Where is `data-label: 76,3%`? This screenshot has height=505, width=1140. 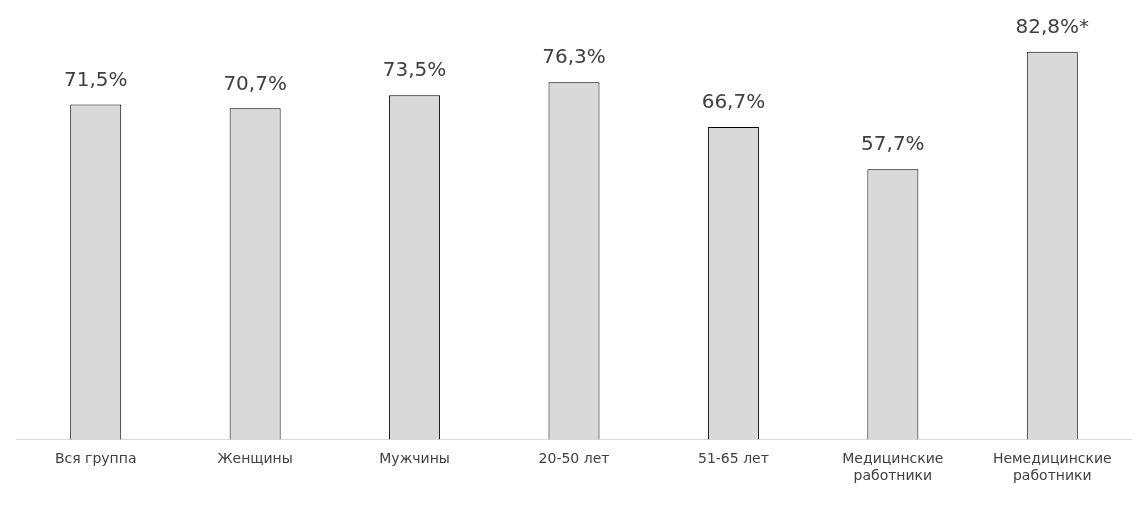 data-label: 76,3% is located at coordinates (574, 56).